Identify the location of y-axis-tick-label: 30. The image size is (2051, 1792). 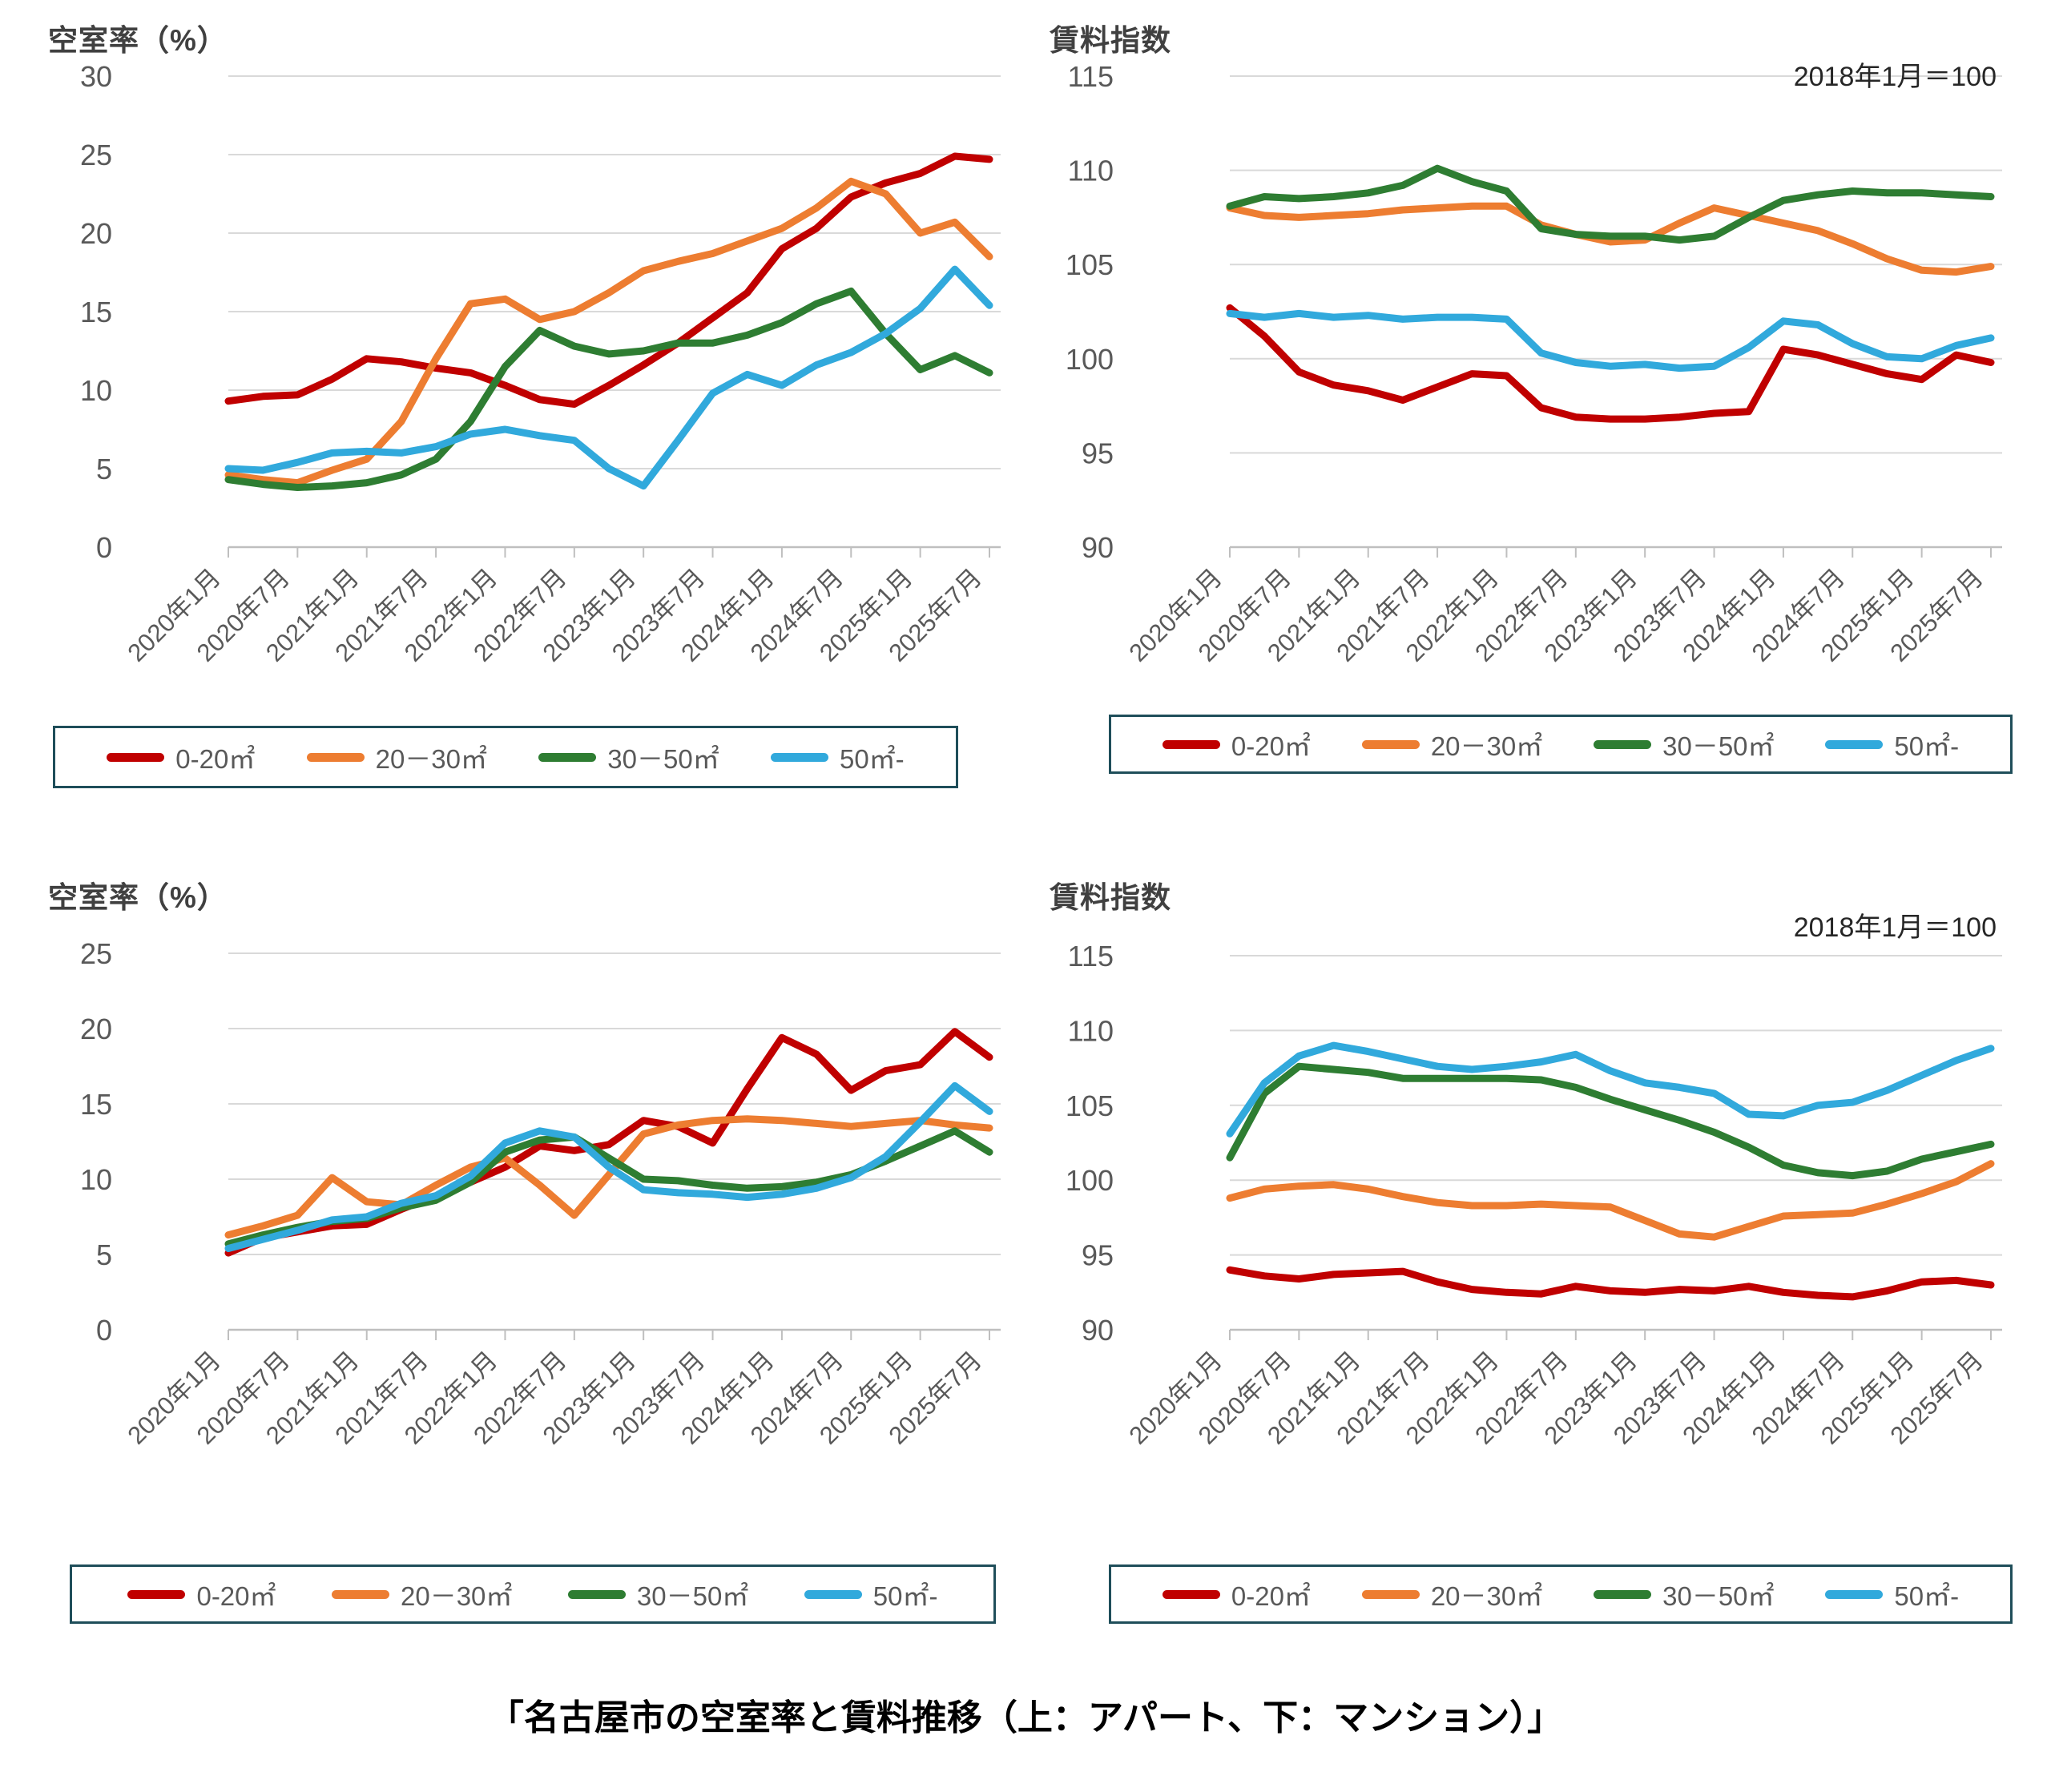
(96, 76).